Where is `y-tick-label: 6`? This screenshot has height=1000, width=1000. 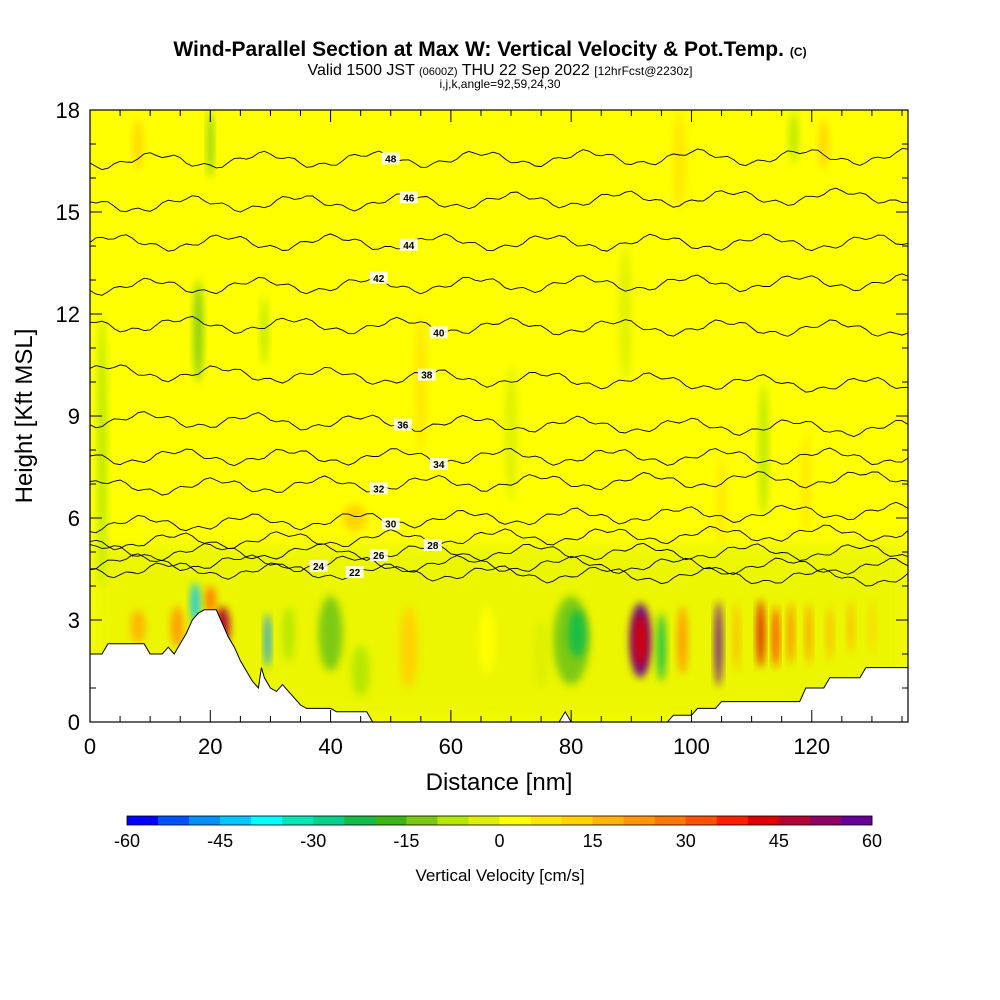 y-tick-label: 6 is located at coordinates (74, 518).